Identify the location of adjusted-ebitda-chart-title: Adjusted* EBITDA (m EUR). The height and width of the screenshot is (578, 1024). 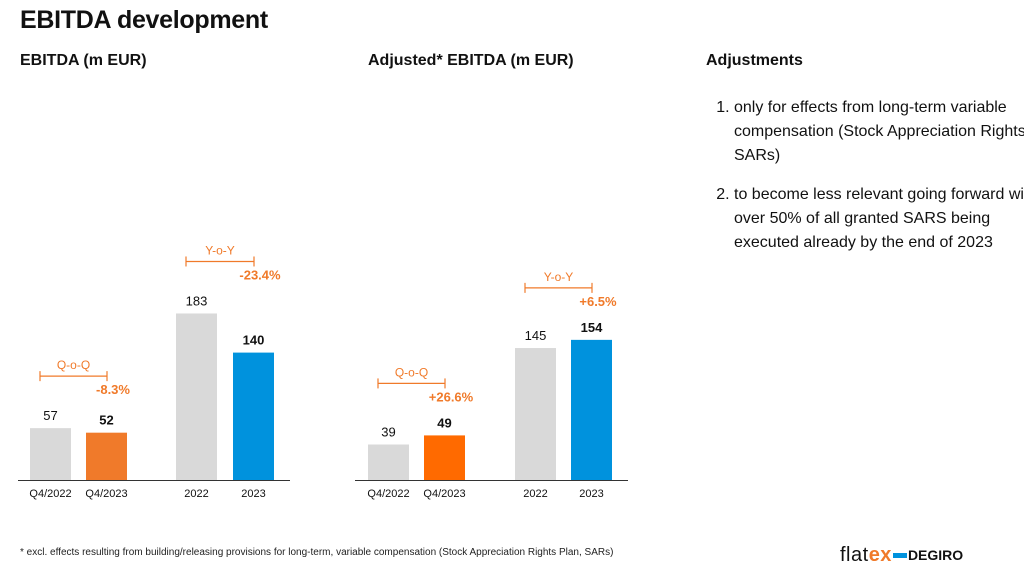
(471, 60).